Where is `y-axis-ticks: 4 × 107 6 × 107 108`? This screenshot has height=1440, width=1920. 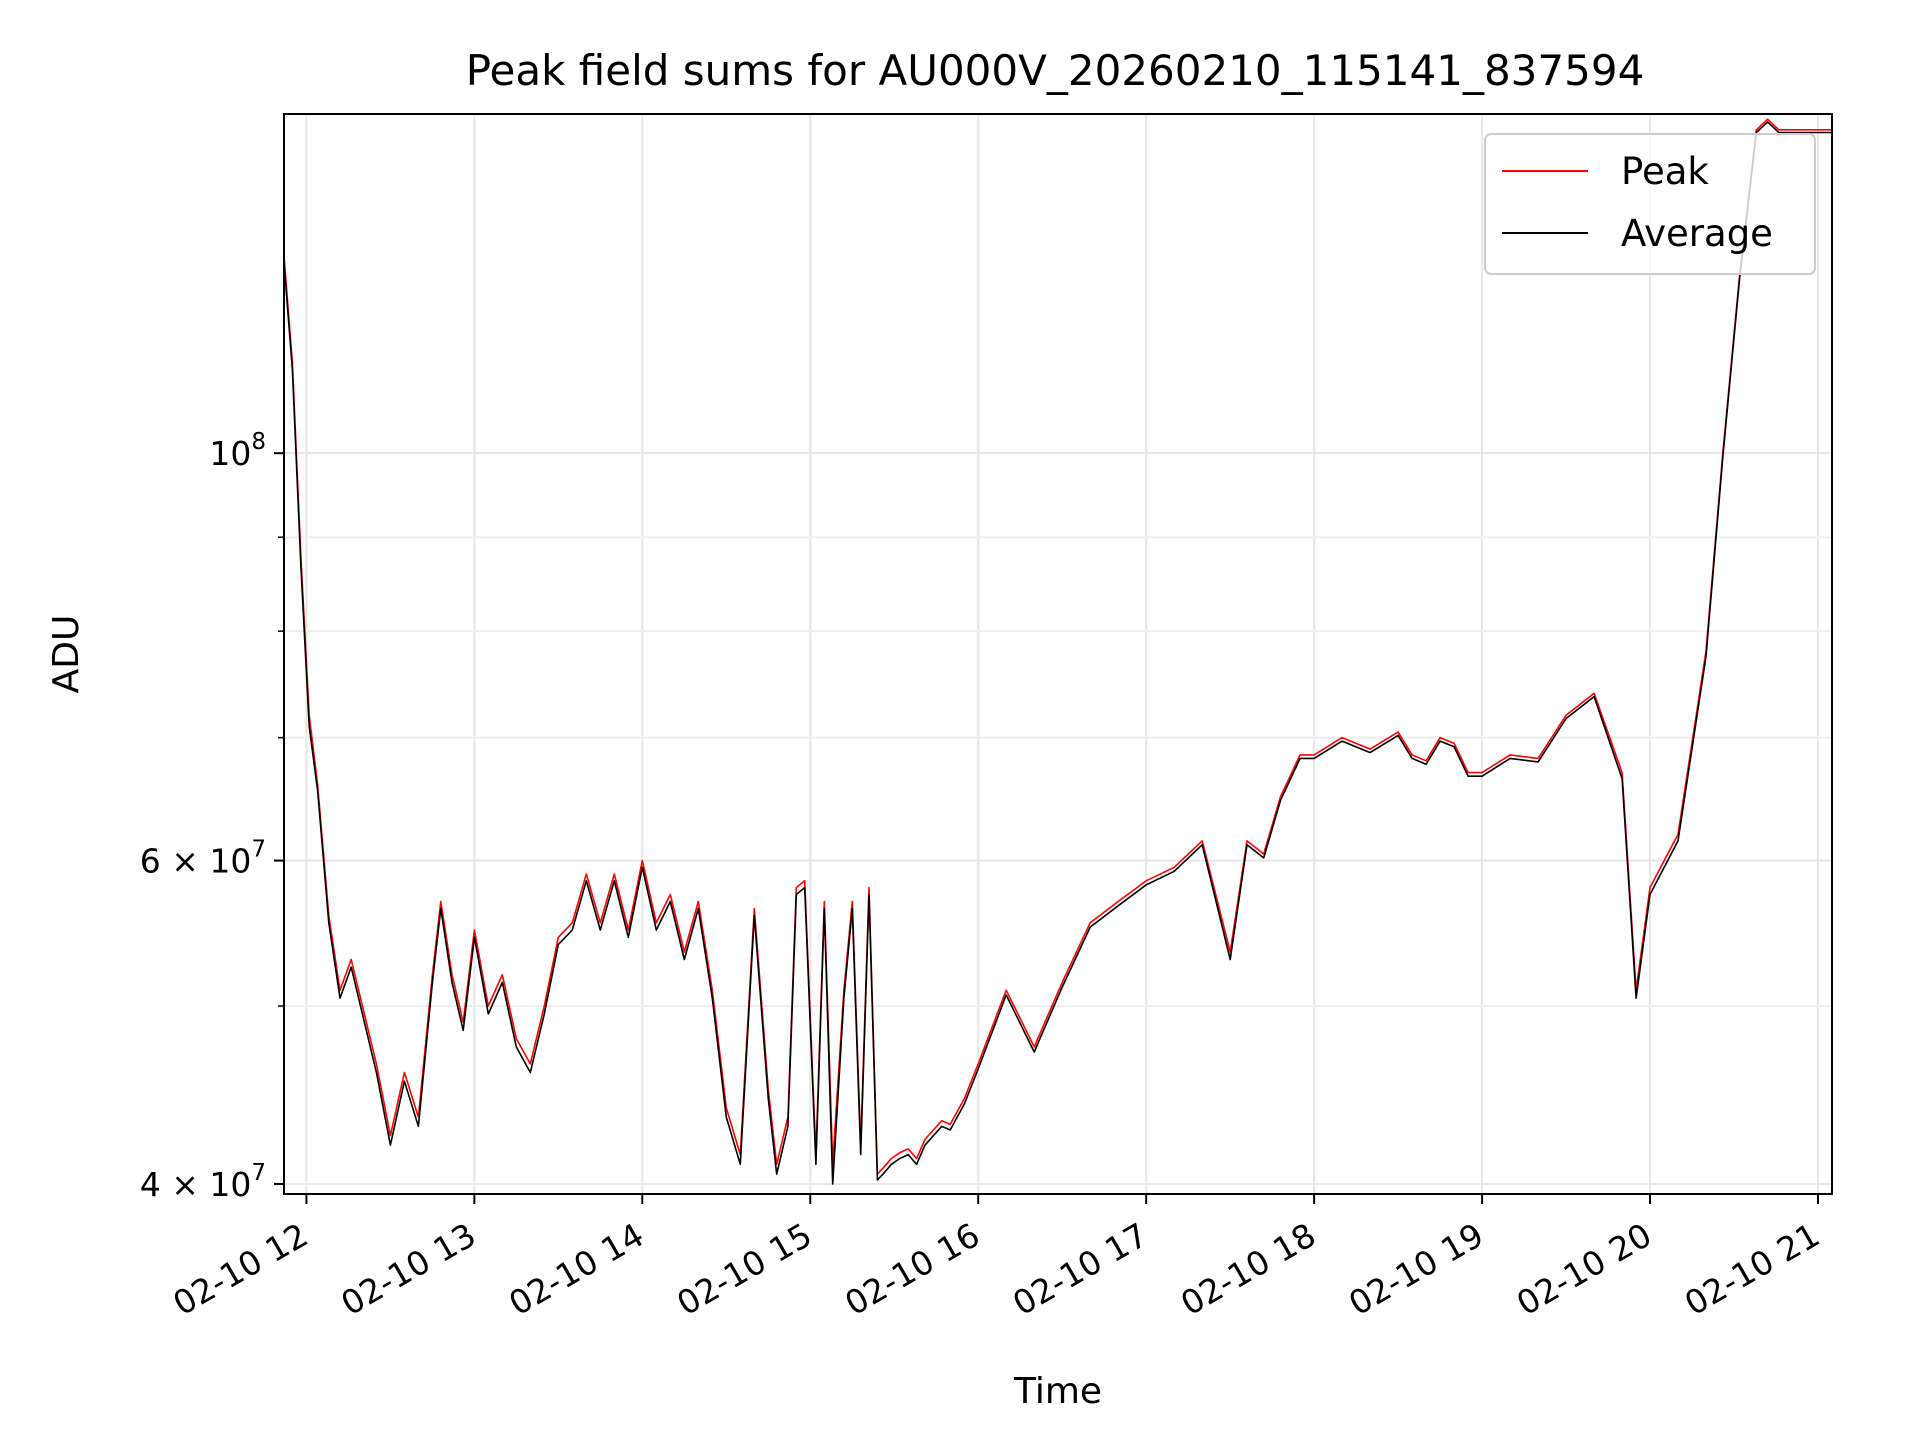 y-axis-ticks: 4 × 107 6 × 107 108 is located at coordinates (212, 816).